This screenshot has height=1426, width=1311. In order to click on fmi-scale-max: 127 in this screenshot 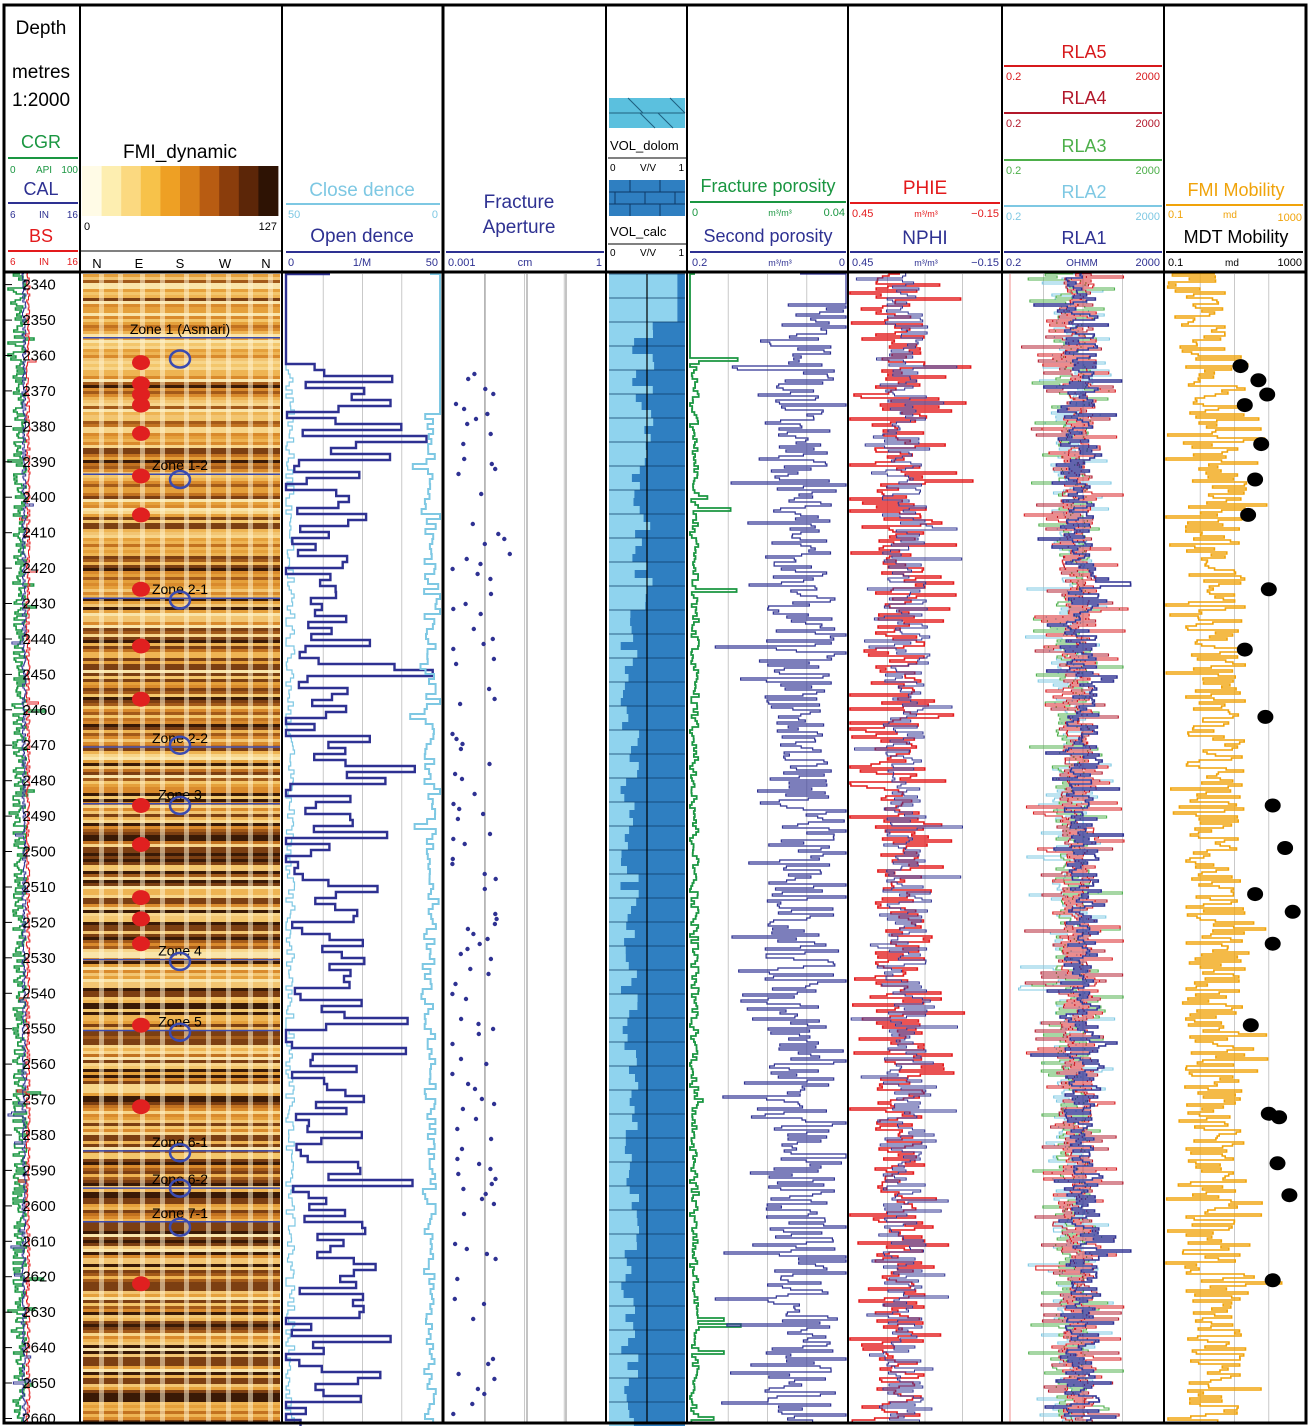, I will do `click(268, 227)`.